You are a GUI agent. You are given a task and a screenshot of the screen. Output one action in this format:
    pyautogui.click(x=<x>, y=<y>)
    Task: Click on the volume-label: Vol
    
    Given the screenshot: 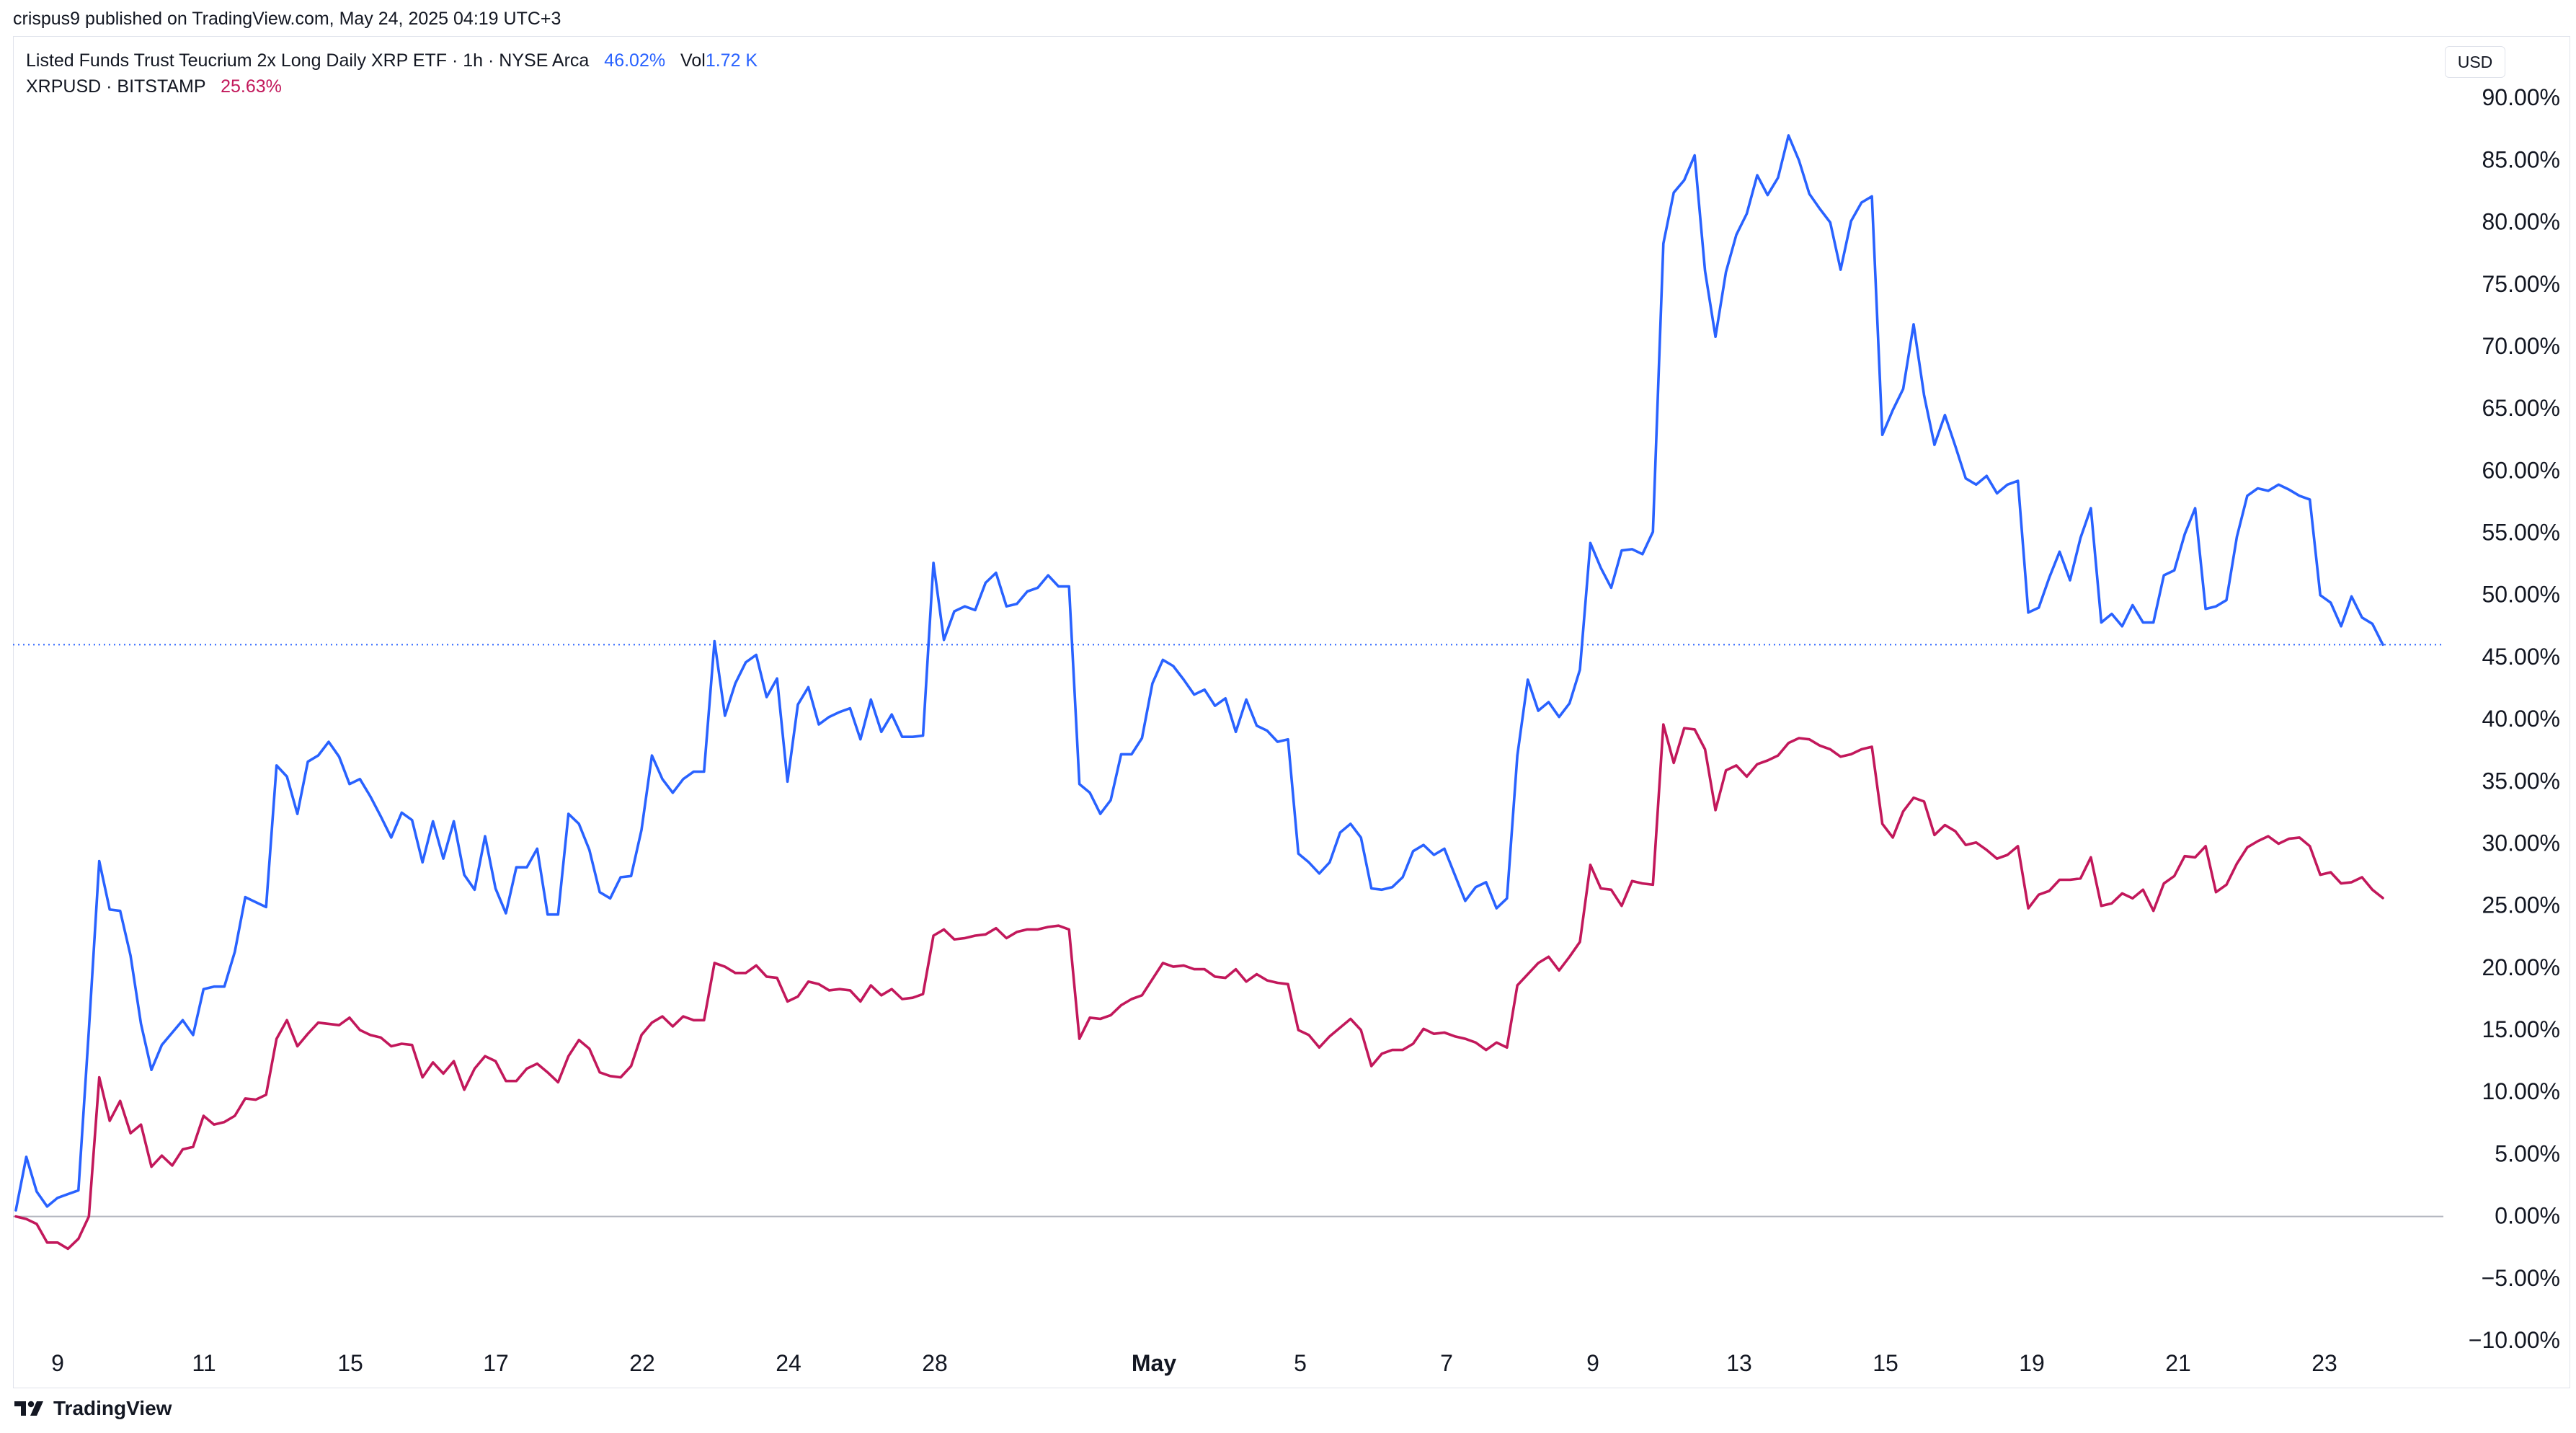 What is the action you would take?
    pyautogui.click(x=693, y=60)
    